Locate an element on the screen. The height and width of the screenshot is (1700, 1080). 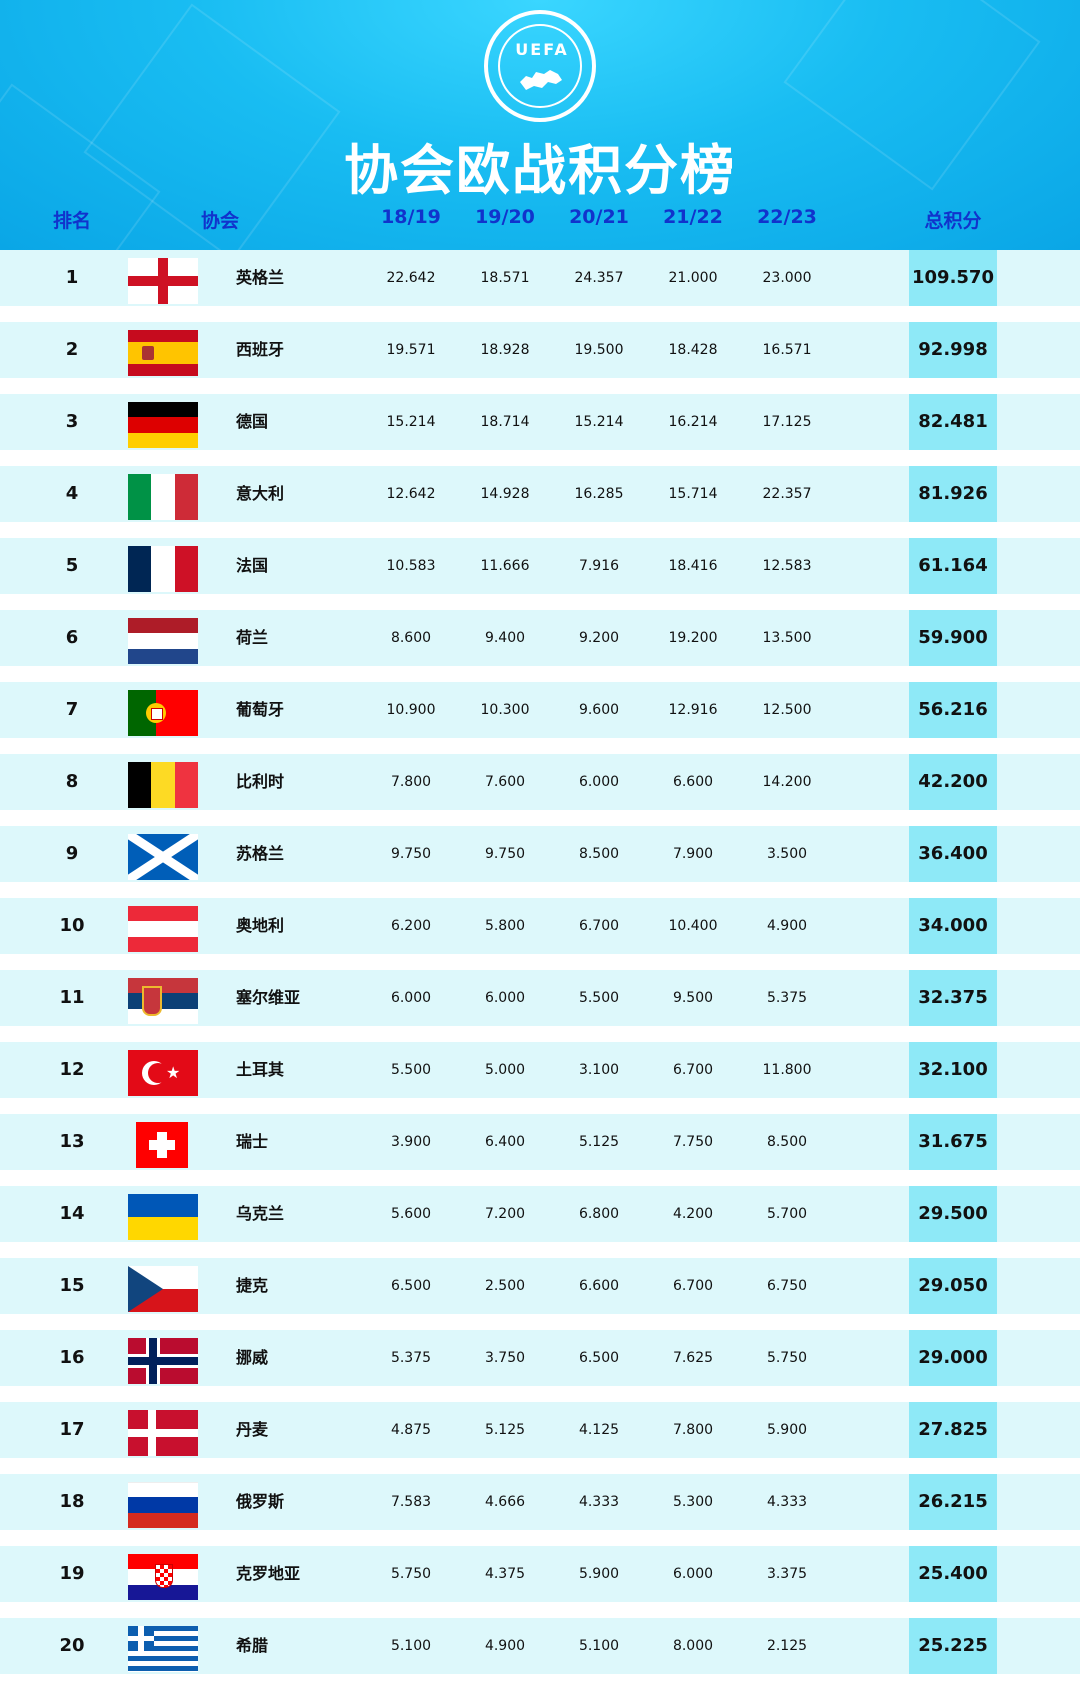
season-points: 5.100 is located at coordinates (411, 1646).